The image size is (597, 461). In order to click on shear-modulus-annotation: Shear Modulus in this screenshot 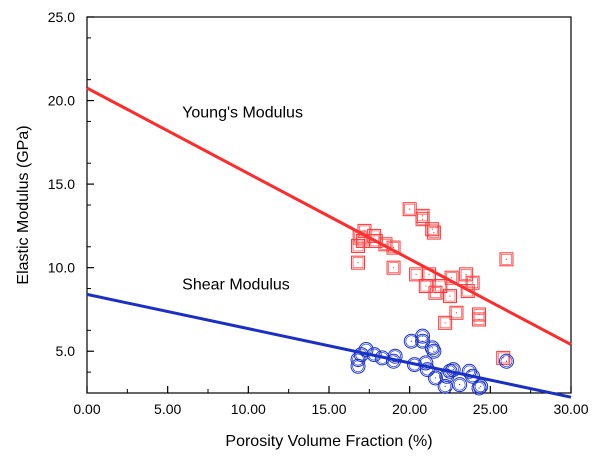, I will do `click(236, 284)`.